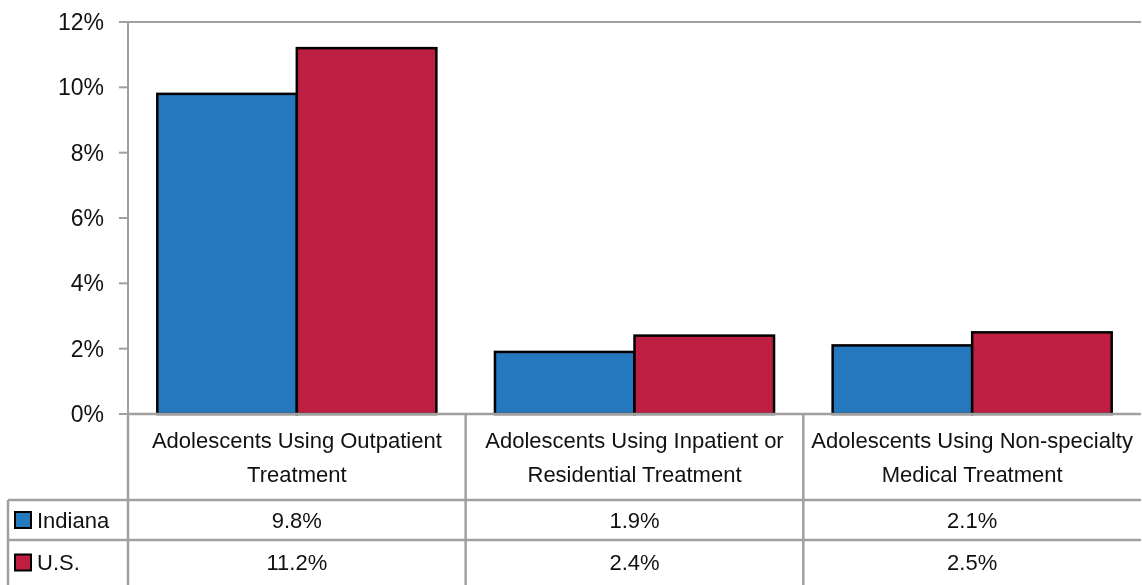  What do you see at coordinates (87, 348) in the screenshot?
I see `y-tick-label: 2%` at bounding box center [87, 348].